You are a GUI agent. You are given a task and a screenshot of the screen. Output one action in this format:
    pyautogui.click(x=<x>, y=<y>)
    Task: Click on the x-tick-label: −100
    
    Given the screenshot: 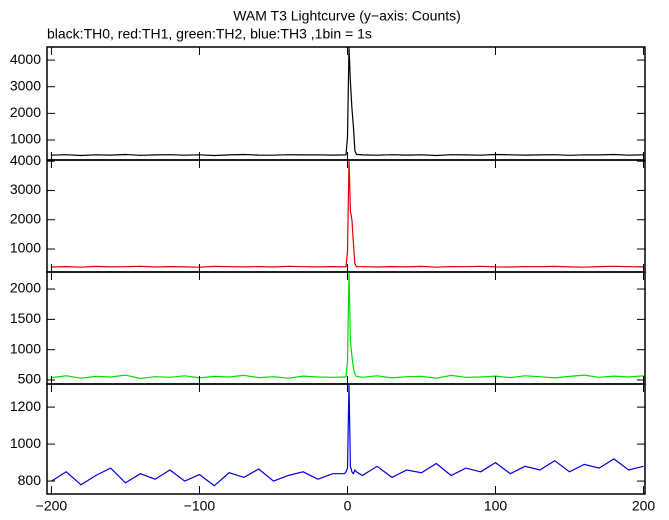 What is the action you would take?
    pyautogui.click(x=200, y=506)
    